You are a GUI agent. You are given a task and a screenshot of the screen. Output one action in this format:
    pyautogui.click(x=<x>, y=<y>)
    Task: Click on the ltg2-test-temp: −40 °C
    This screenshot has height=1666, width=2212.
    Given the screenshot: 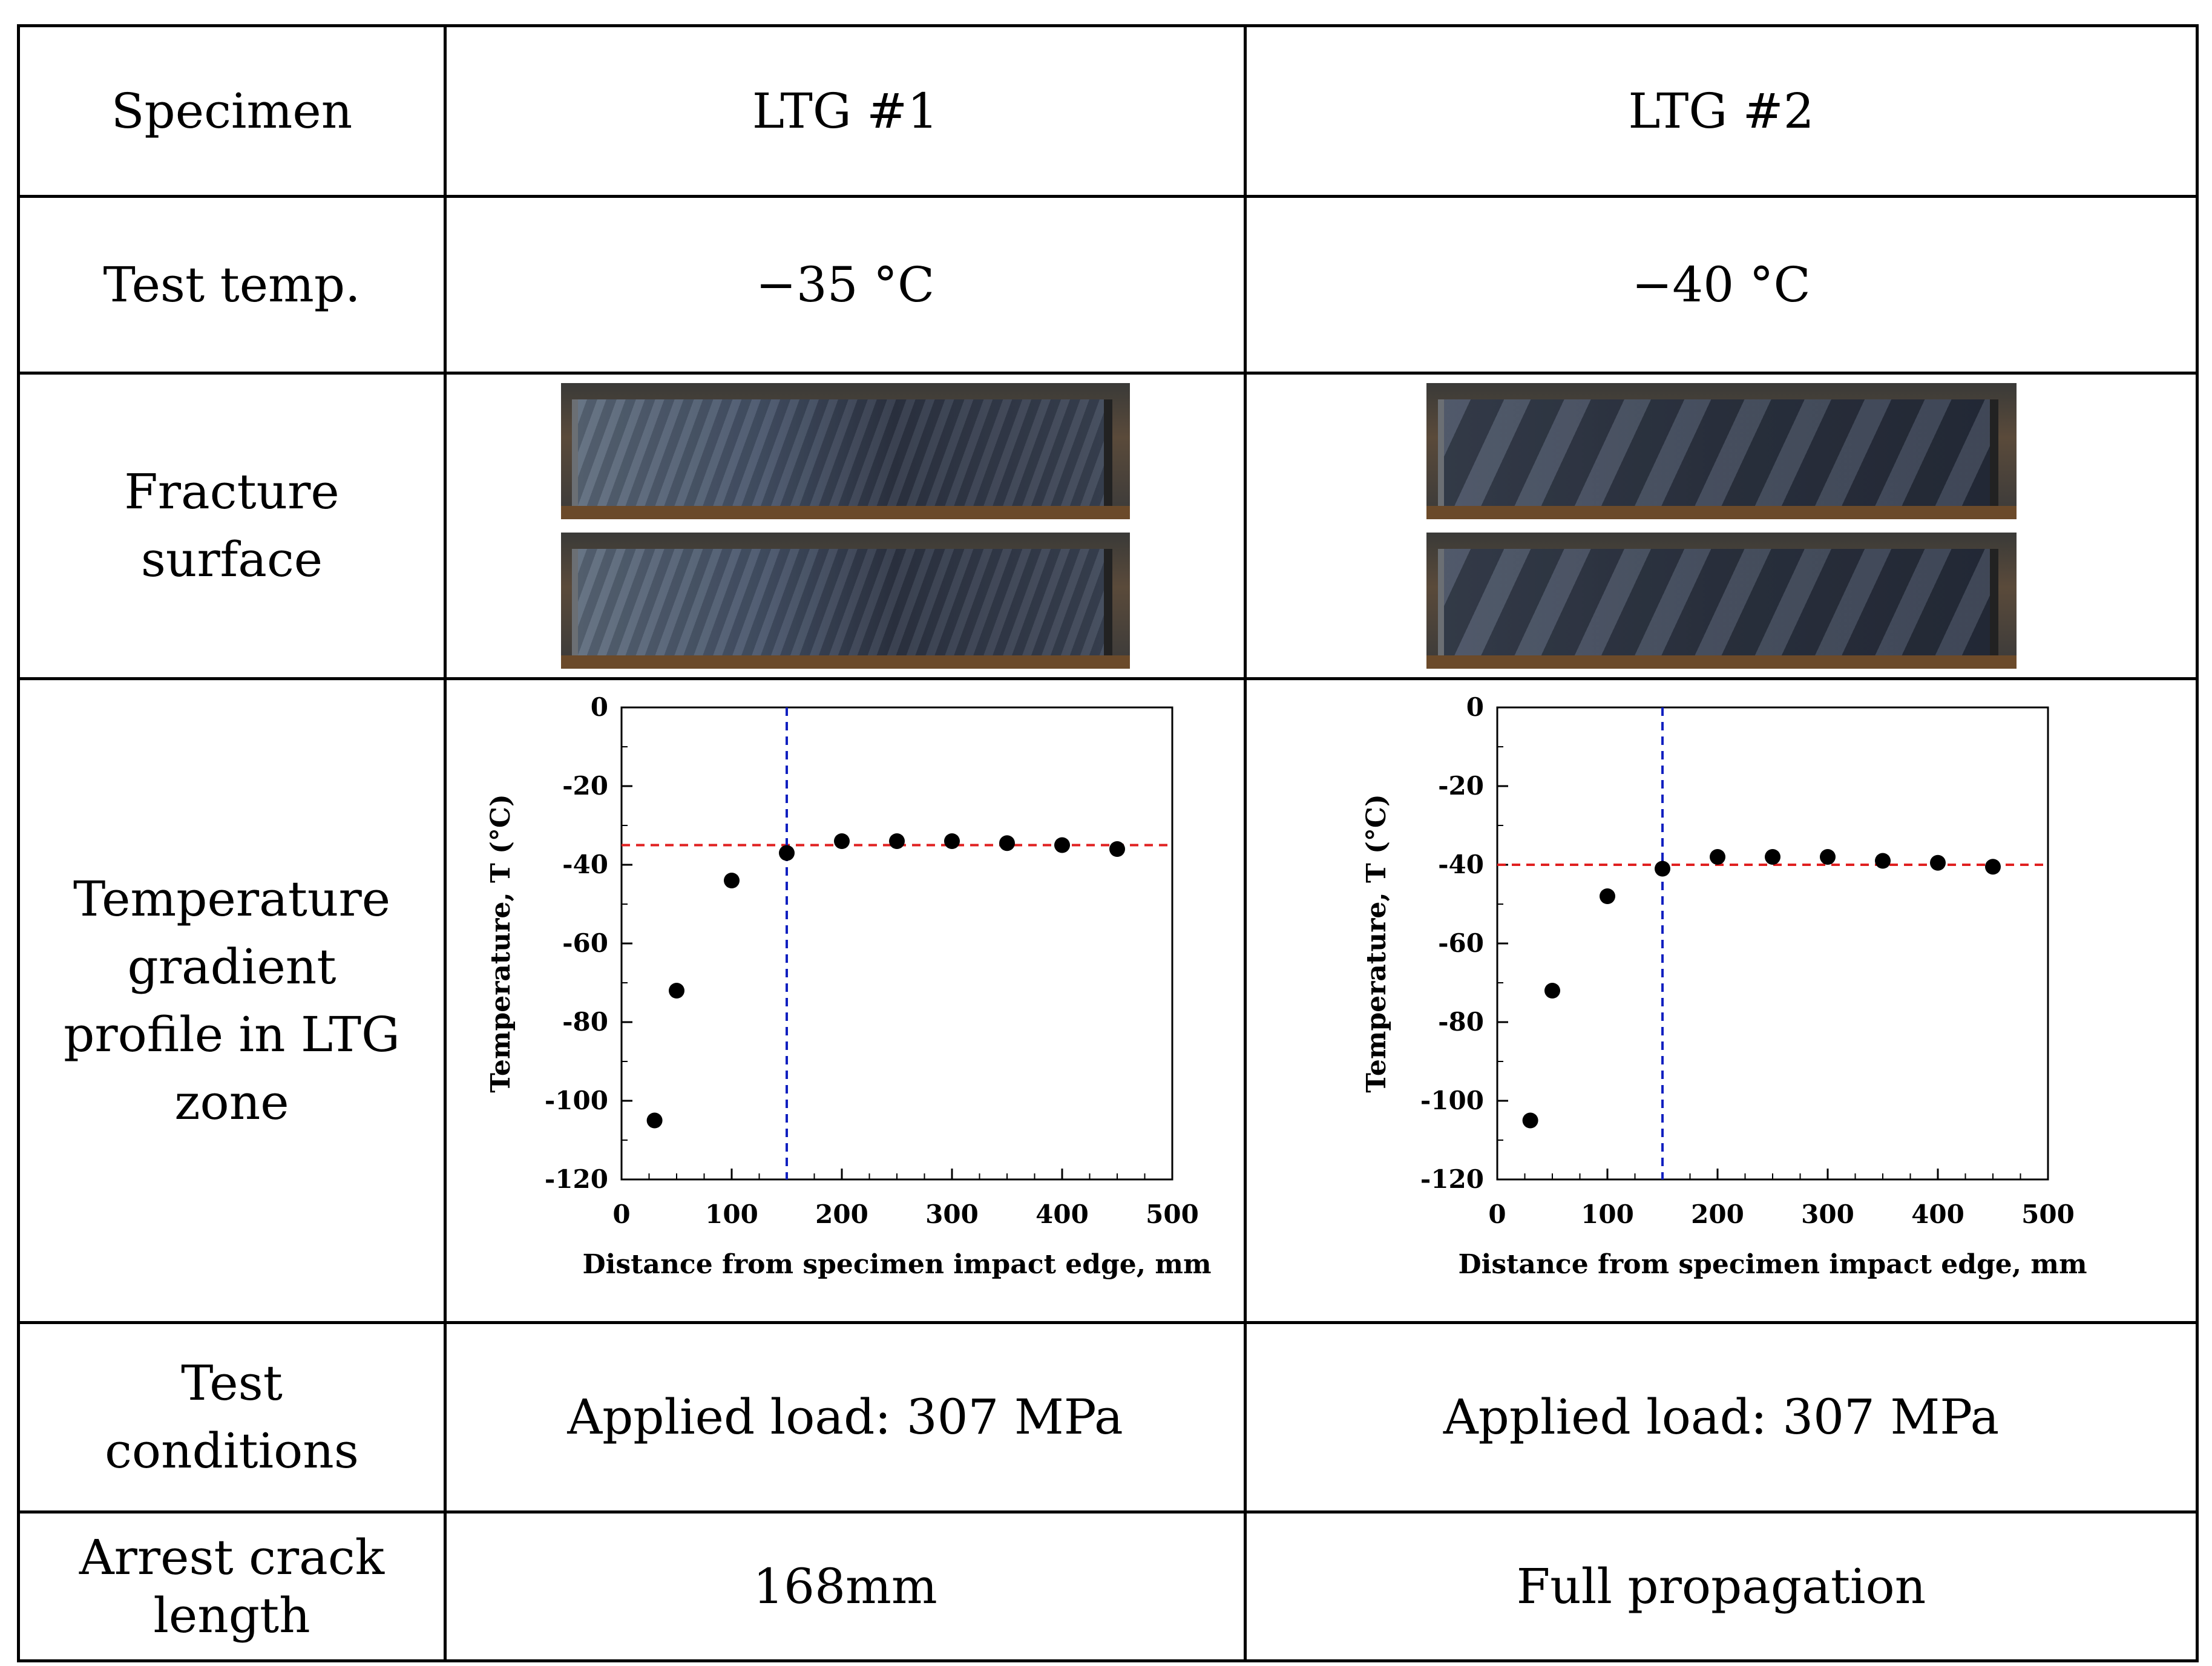 What is the action you would take?
    pyautogui.click(x=1722, y=285)
    